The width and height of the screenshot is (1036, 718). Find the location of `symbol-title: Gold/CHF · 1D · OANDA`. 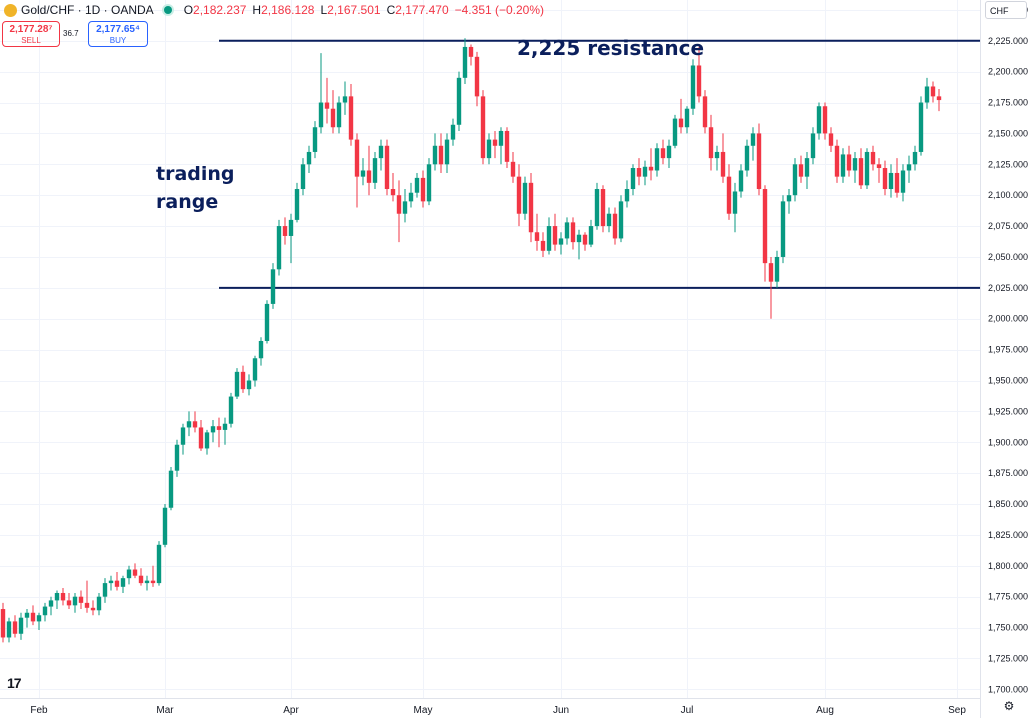

symbol-title: Gold/CHF · 1D · OANDA is located at coordinates (87, 10).